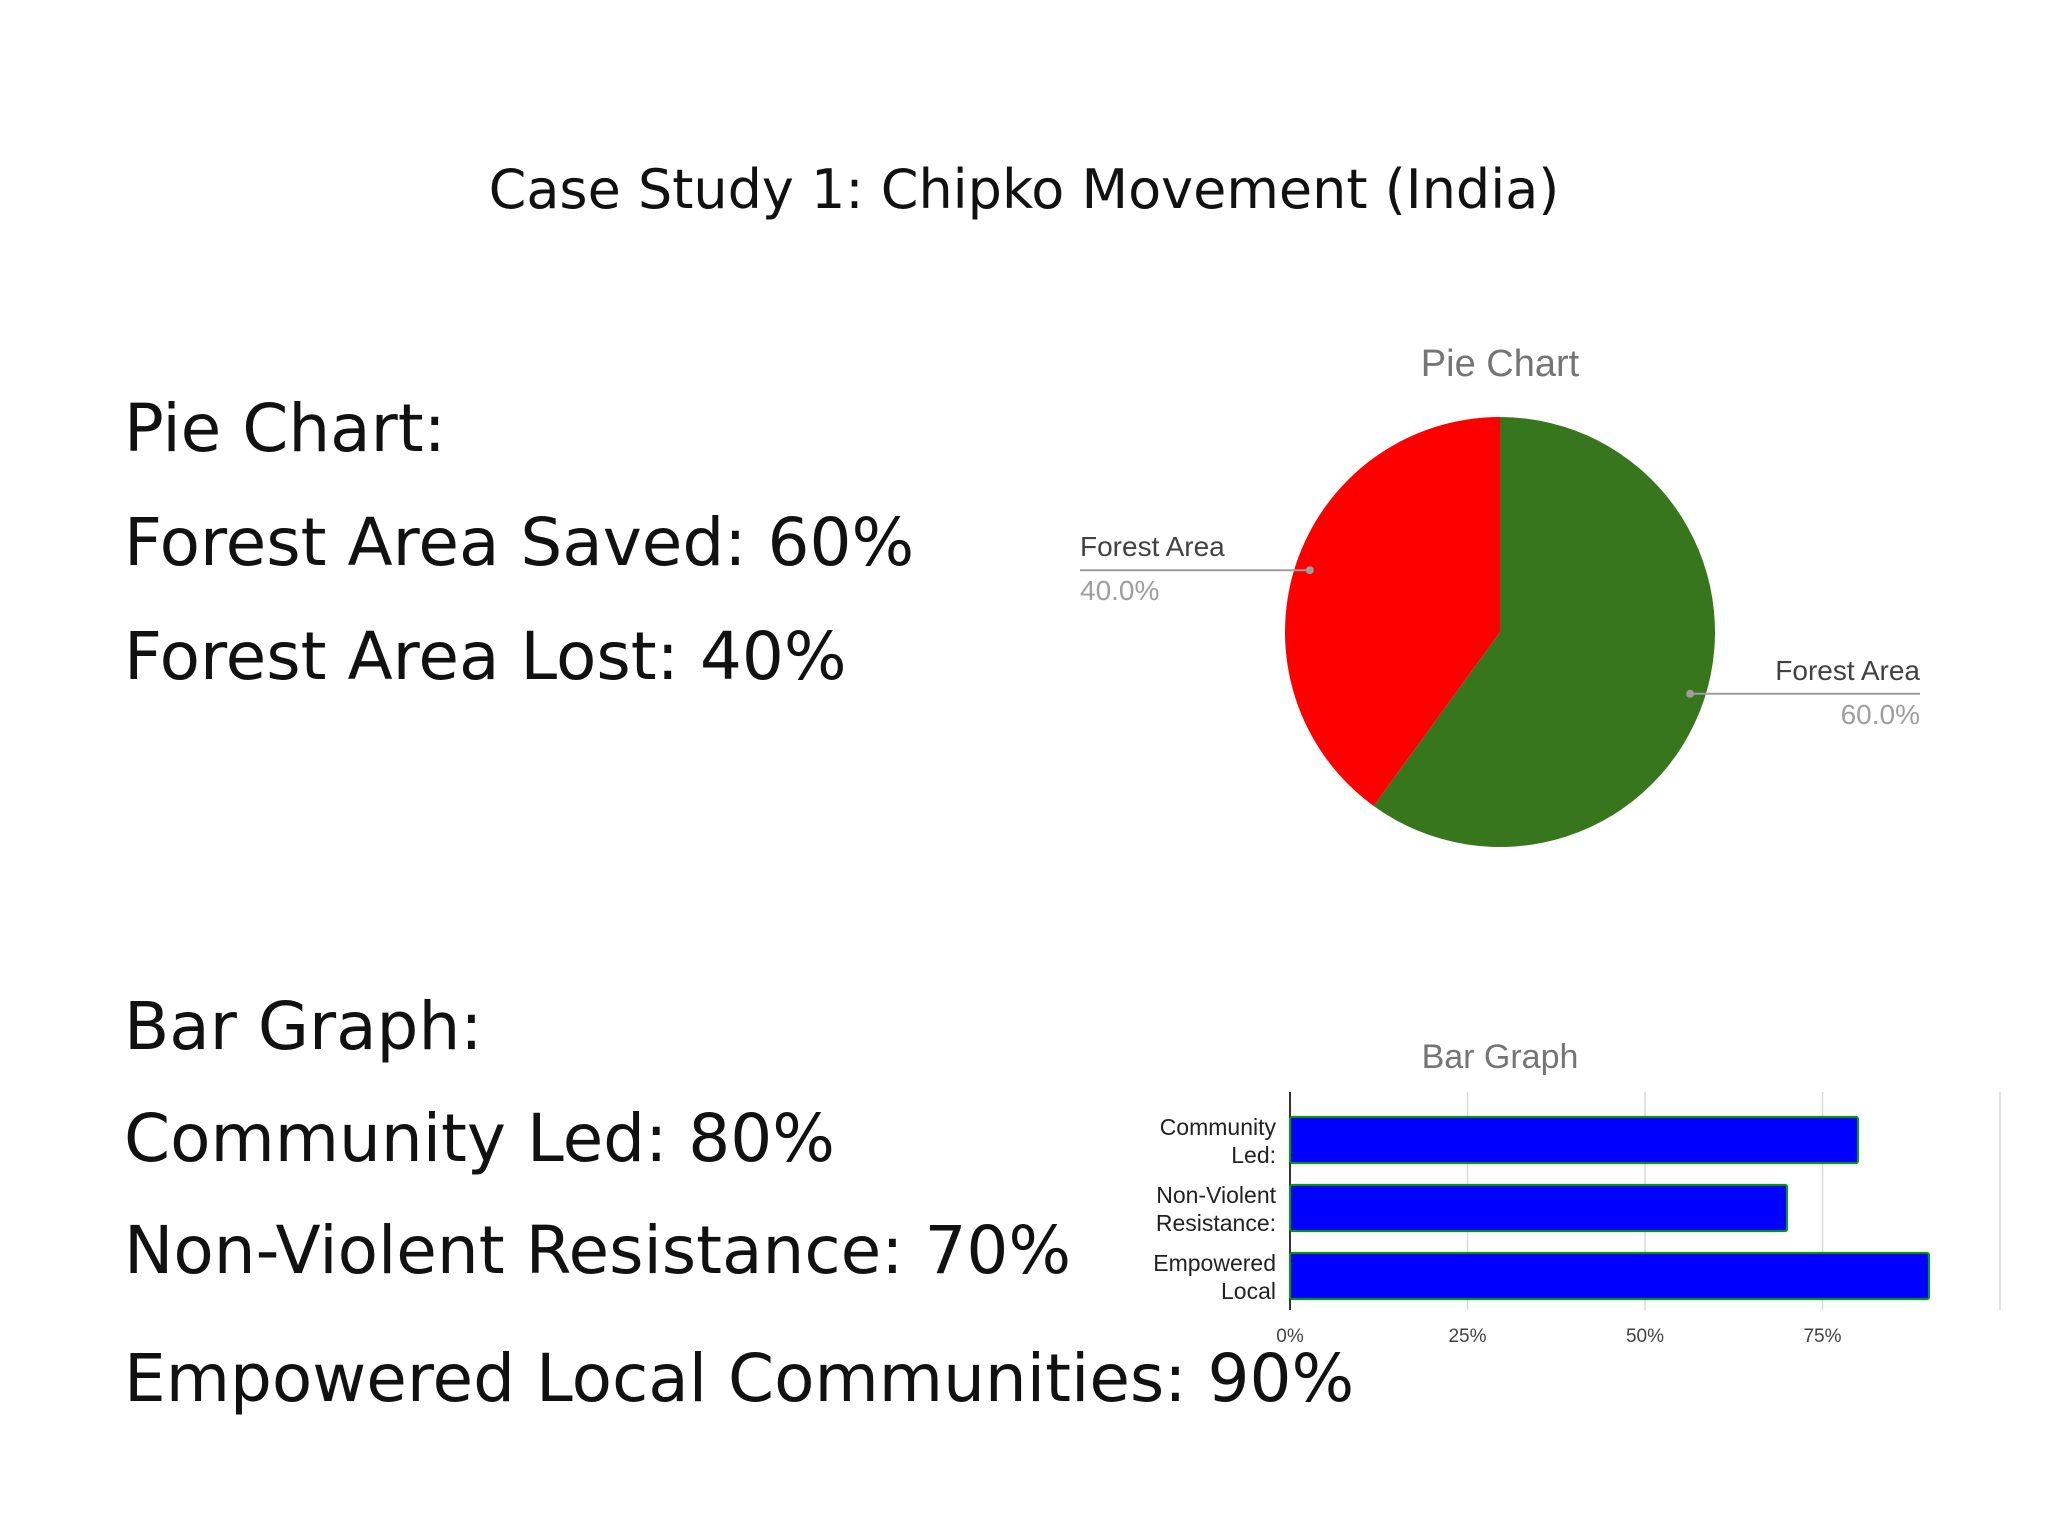  I want to click on bar-line-nonviolent: Non-Violent Resistance: 70%, so click(598, 1250).